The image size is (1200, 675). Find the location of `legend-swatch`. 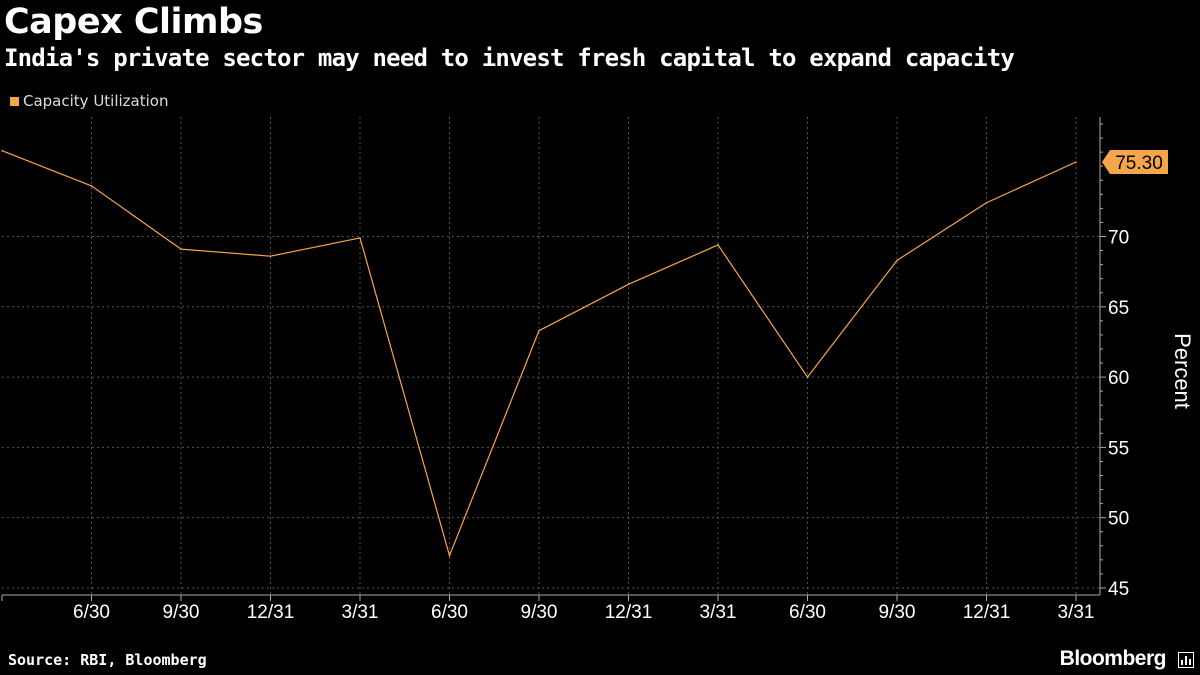

legend-swatch is located at coordinates (14, 101).